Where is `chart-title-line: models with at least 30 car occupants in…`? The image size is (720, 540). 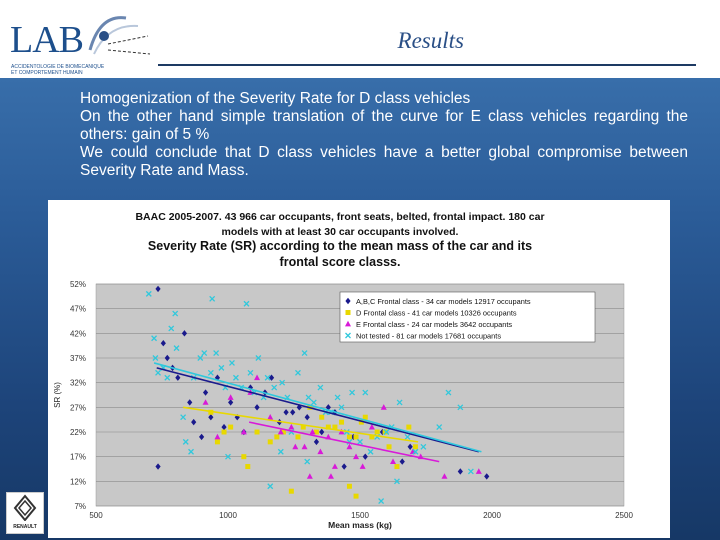 chart-title-line: models with at least 30 car occupants in… is located at coordinates (340, 232).